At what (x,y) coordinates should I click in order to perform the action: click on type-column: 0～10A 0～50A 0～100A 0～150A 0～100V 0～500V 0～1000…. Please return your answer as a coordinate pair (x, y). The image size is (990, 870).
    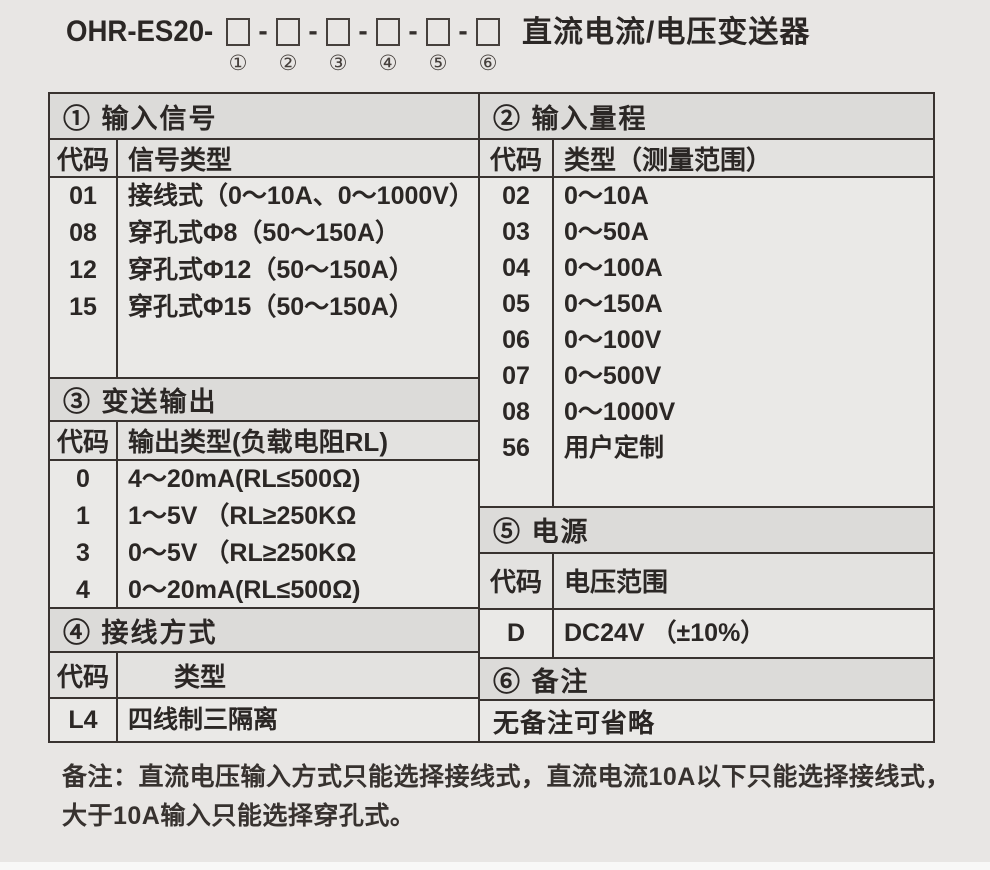
    Looking at the image, I should click on (743, 342).